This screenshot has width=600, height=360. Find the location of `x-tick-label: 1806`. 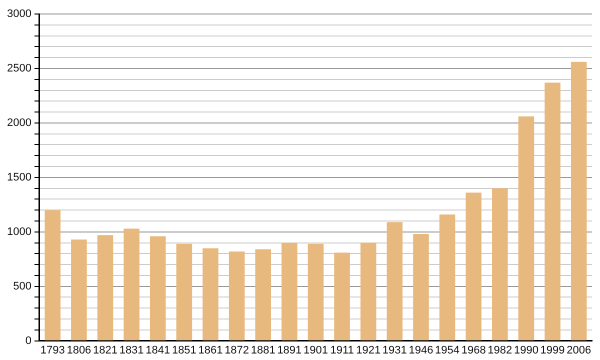

x-tick-label: 1806 is located at coordinates (79, 350).